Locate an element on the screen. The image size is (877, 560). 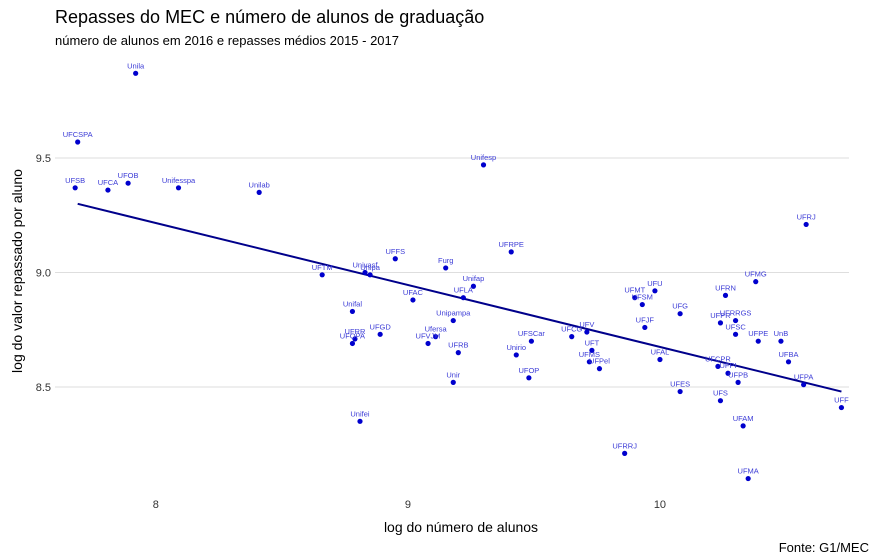
y-axis-label: log do valor repassado por aluno is located at coordinates (17, 271).